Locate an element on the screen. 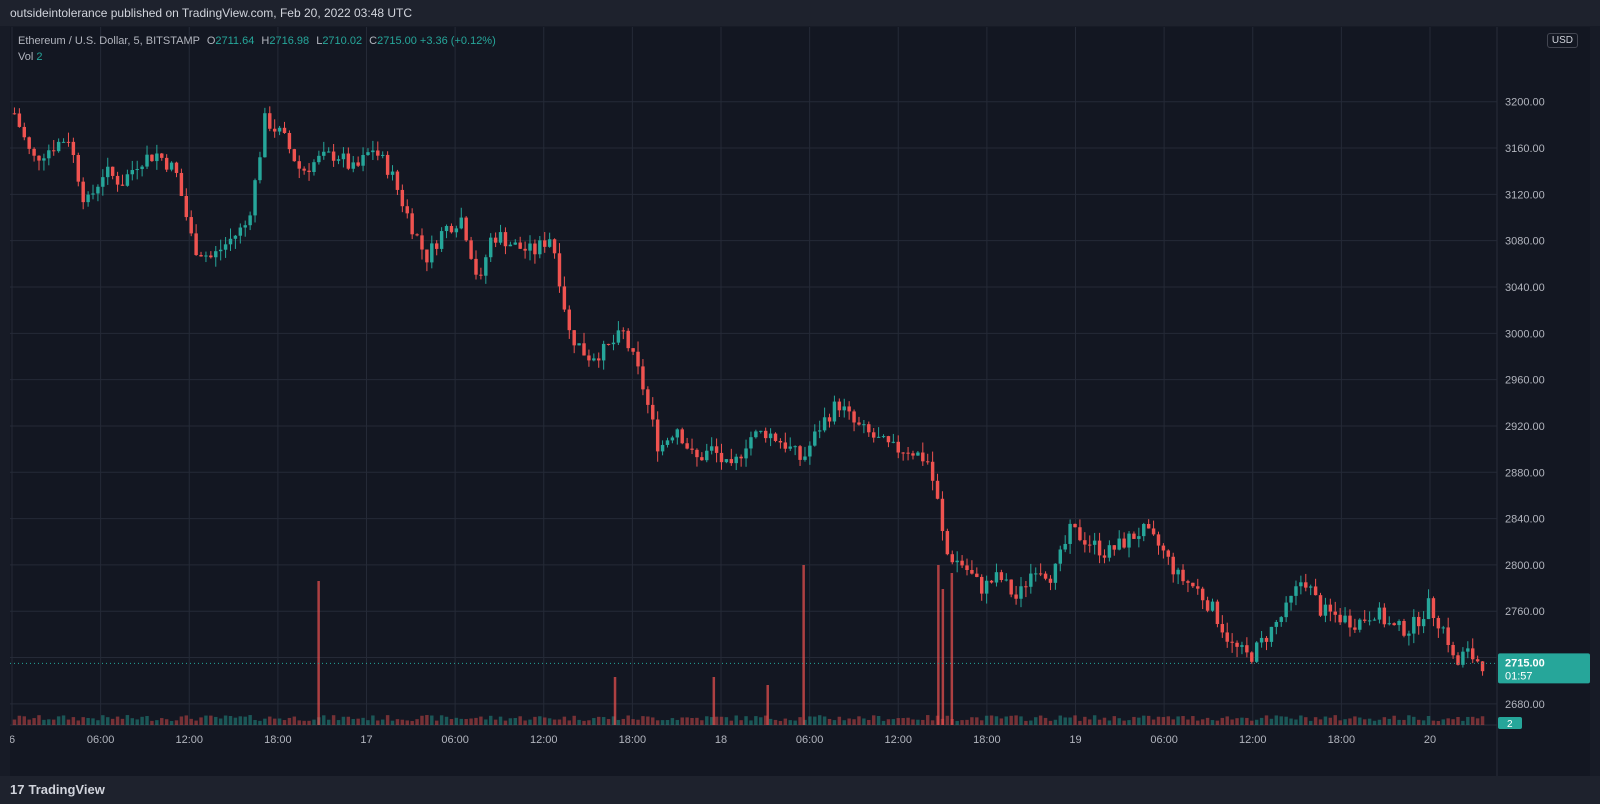 The width and height of the screenshot is (1600, 804). y-tick-label: 3160.00 is located at coordinates (1525, 149).